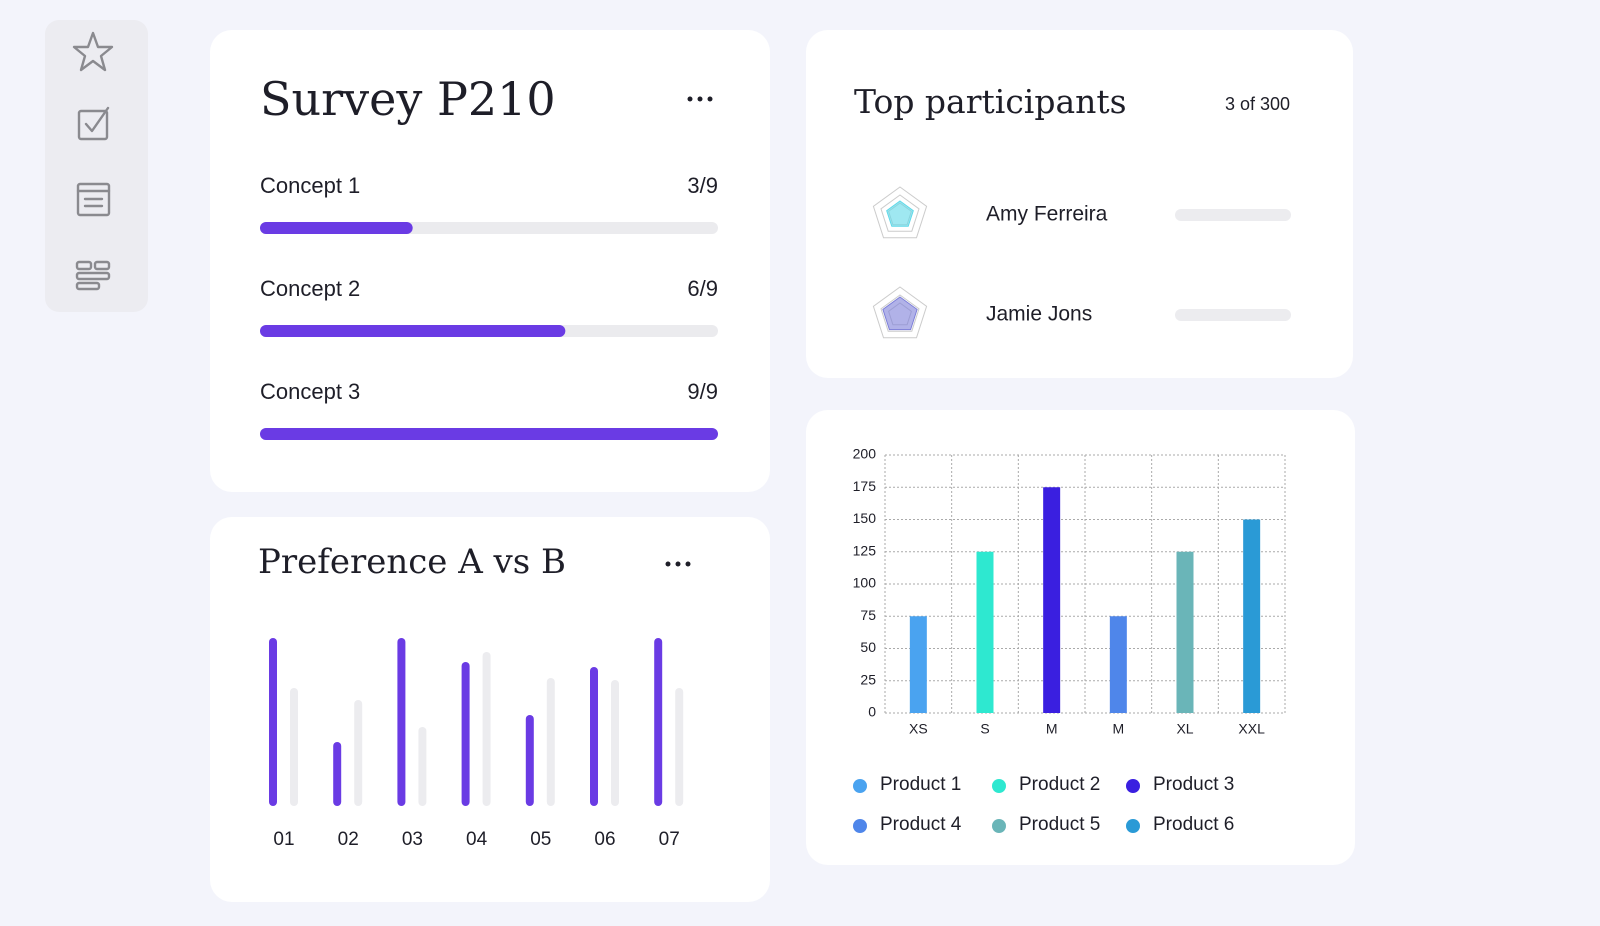 The image size is (1600, 926). Describe the element at coordinates (477, 839) in the screenshot. I see `x-tick-label: 04` at that location.